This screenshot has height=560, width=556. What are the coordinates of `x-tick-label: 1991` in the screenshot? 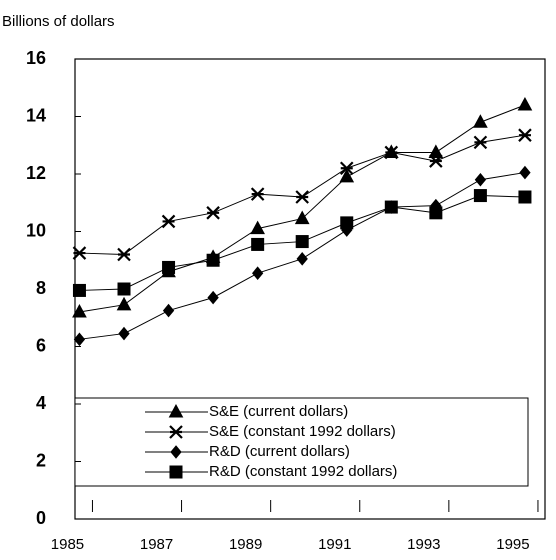 It's located at (334, 544).